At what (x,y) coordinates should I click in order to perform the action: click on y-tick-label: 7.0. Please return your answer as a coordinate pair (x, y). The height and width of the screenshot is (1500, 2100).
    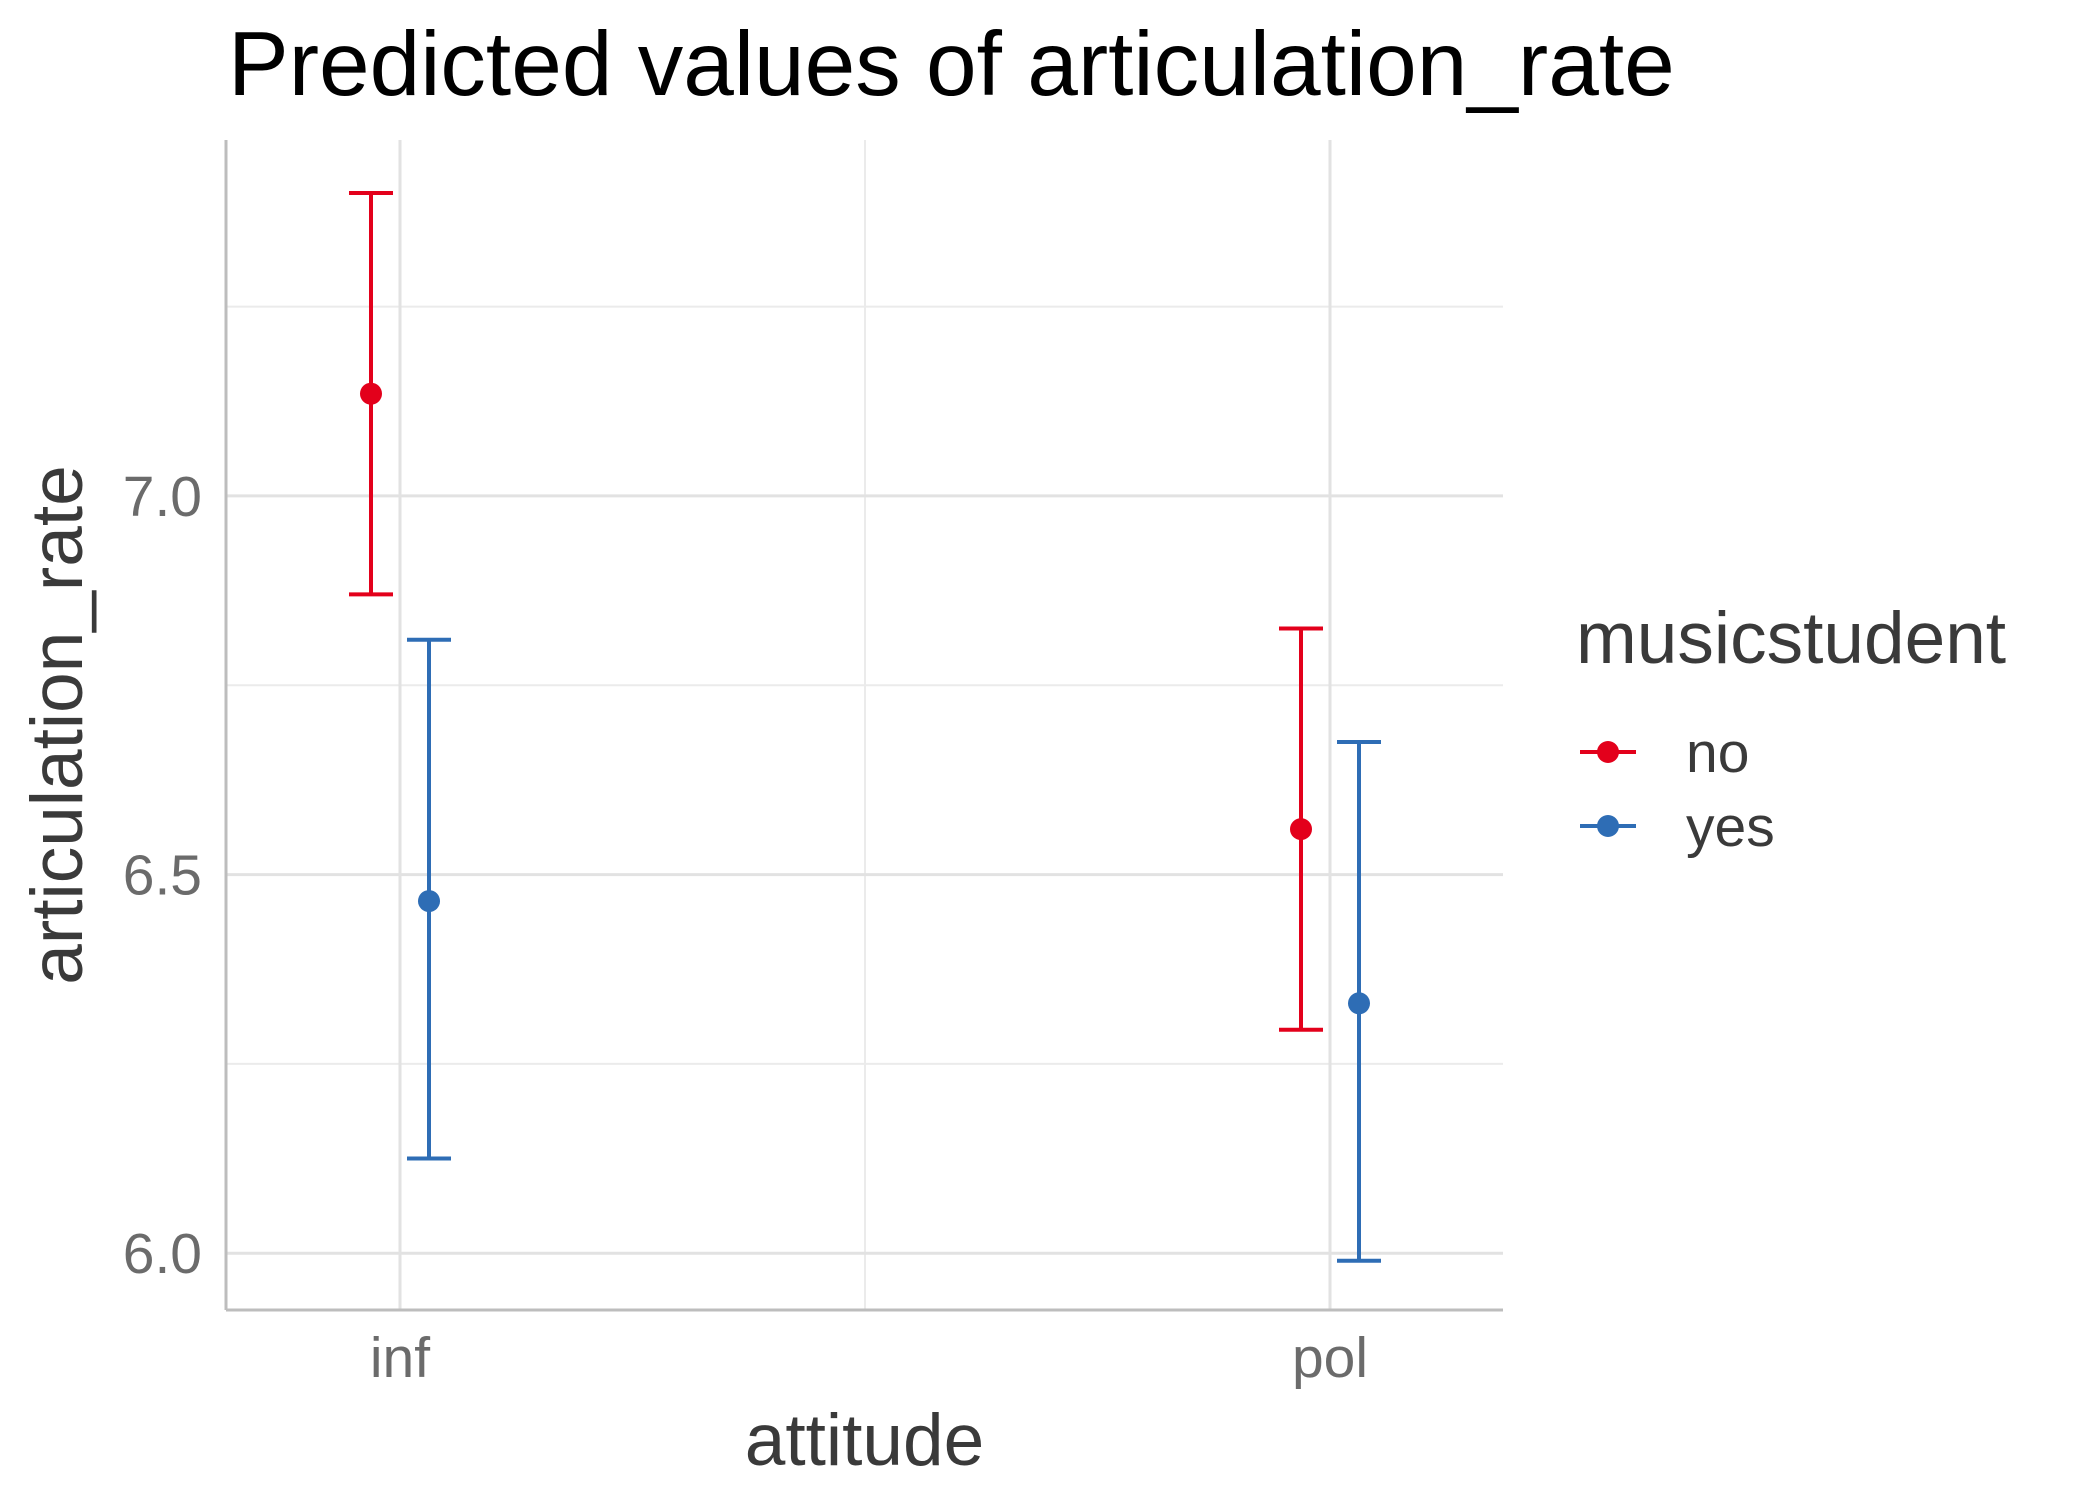
    Looking at the image, I should click on (162, 497).